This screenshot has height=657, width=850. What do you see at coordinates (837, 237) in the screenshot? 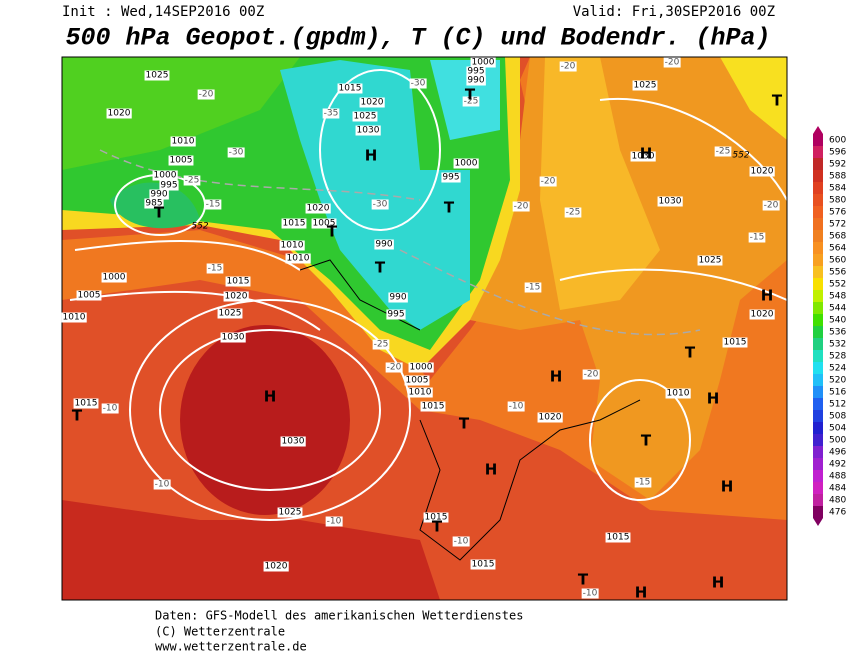
I see `colorbar-label: 568` at bounding box center [837, 237].